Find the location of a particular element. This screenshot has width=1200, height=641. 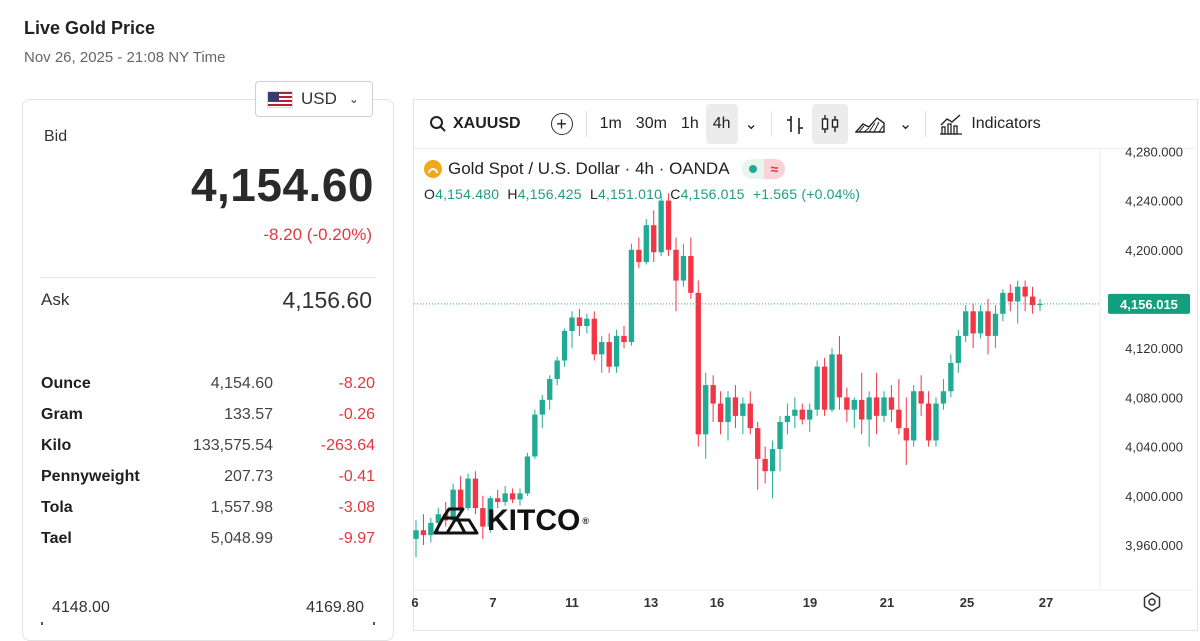

unit-change: -9.97 is located at coordinates (356, 538).